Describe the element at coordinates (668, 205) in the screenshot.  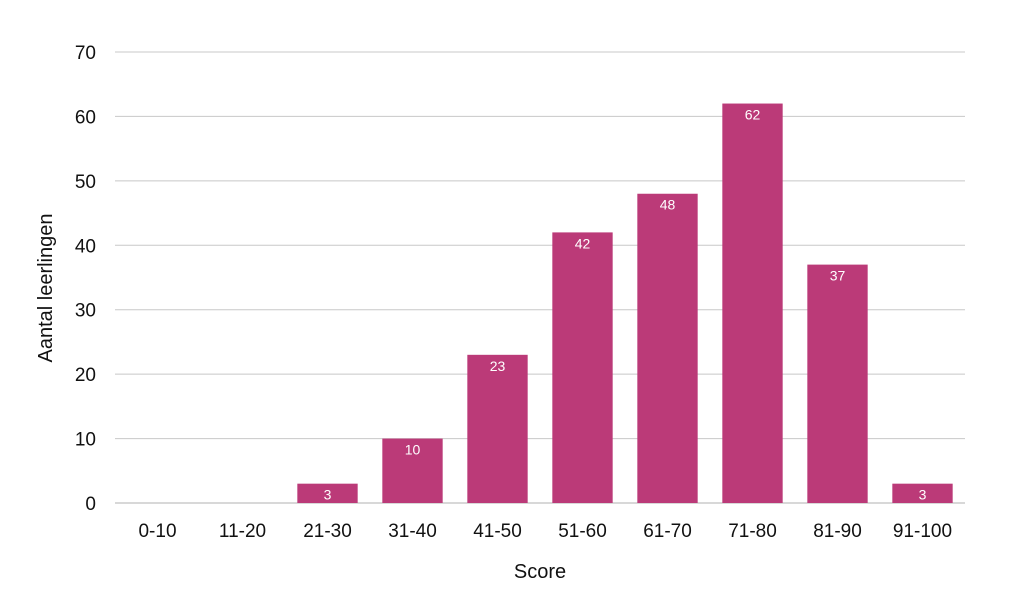
I see `data-label: 48` at that location.